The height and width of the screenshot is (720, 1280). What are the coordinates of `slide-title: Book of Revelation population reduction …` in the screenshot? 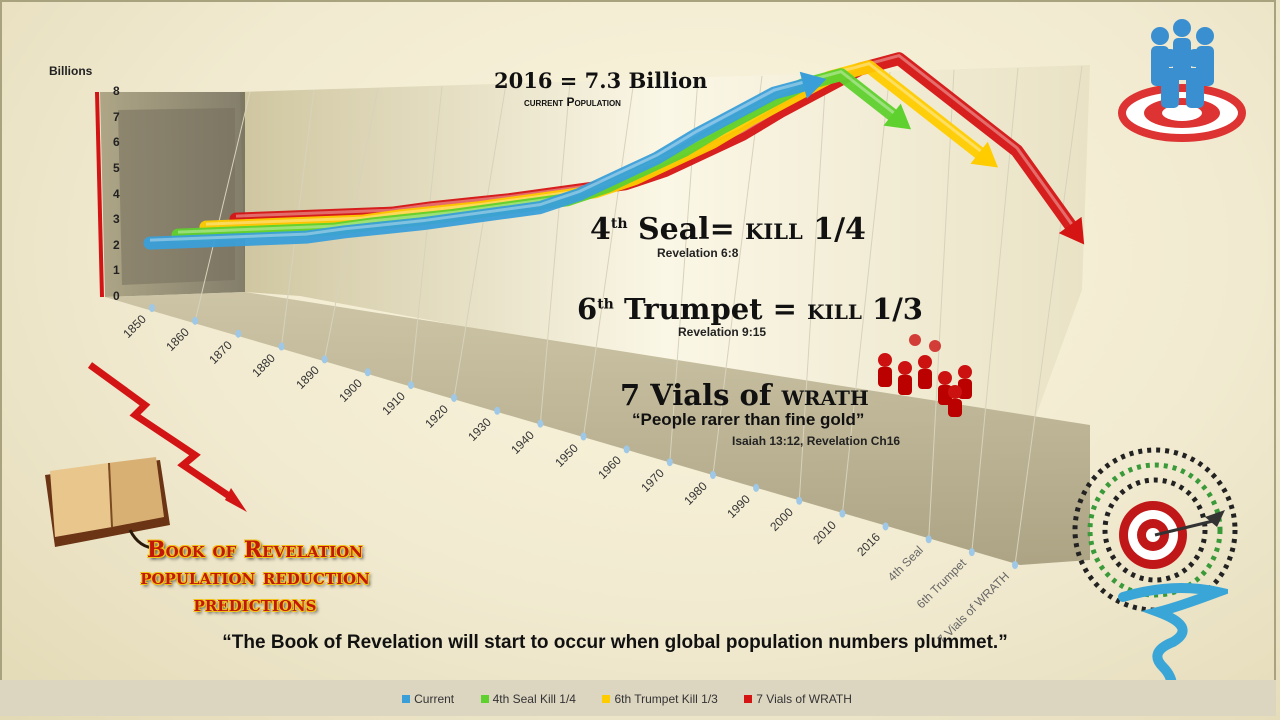 It's located at (255, 577).